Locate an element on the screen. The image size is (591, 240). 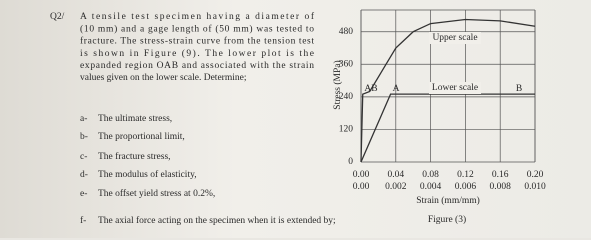
x2-tick-label: 0.010 is located at coordinates (535, 187).